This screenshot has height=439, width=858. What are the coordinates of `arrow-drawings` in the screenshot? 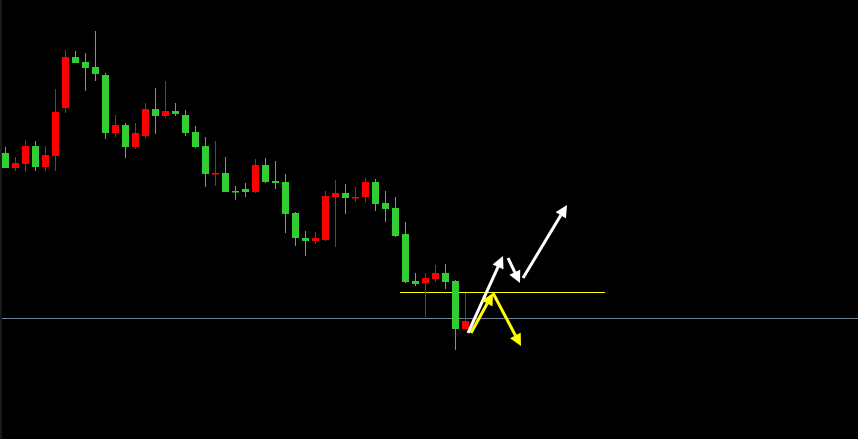 It's located at (516, 275).